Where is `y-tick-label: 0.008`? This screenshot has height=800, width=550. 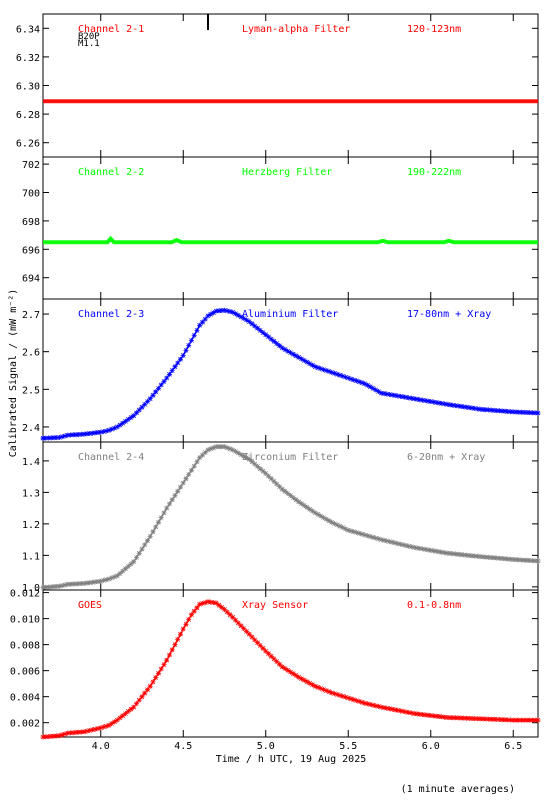 y-tick-label: 0.008 is located at coordinates (25, 646).